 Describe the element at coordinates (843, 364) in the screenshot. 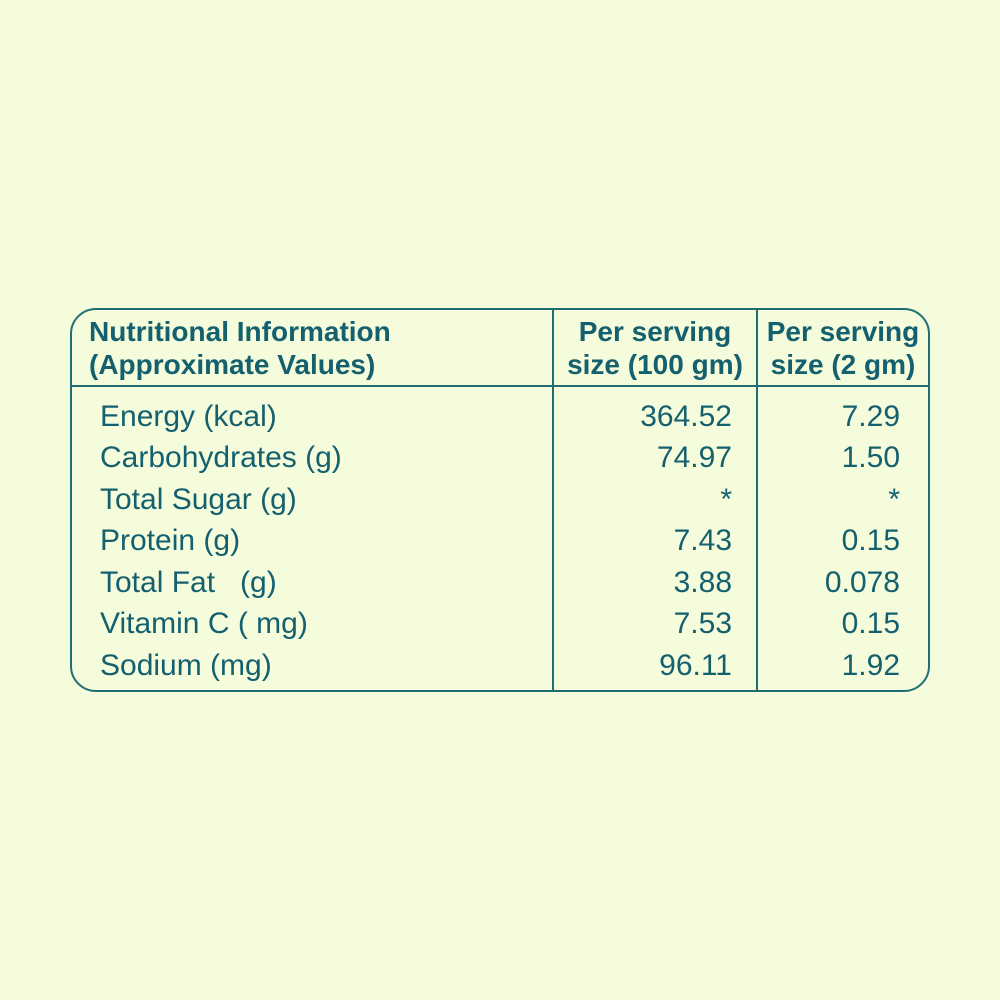

I see `header-line-2: size (2 gm)` at that location.